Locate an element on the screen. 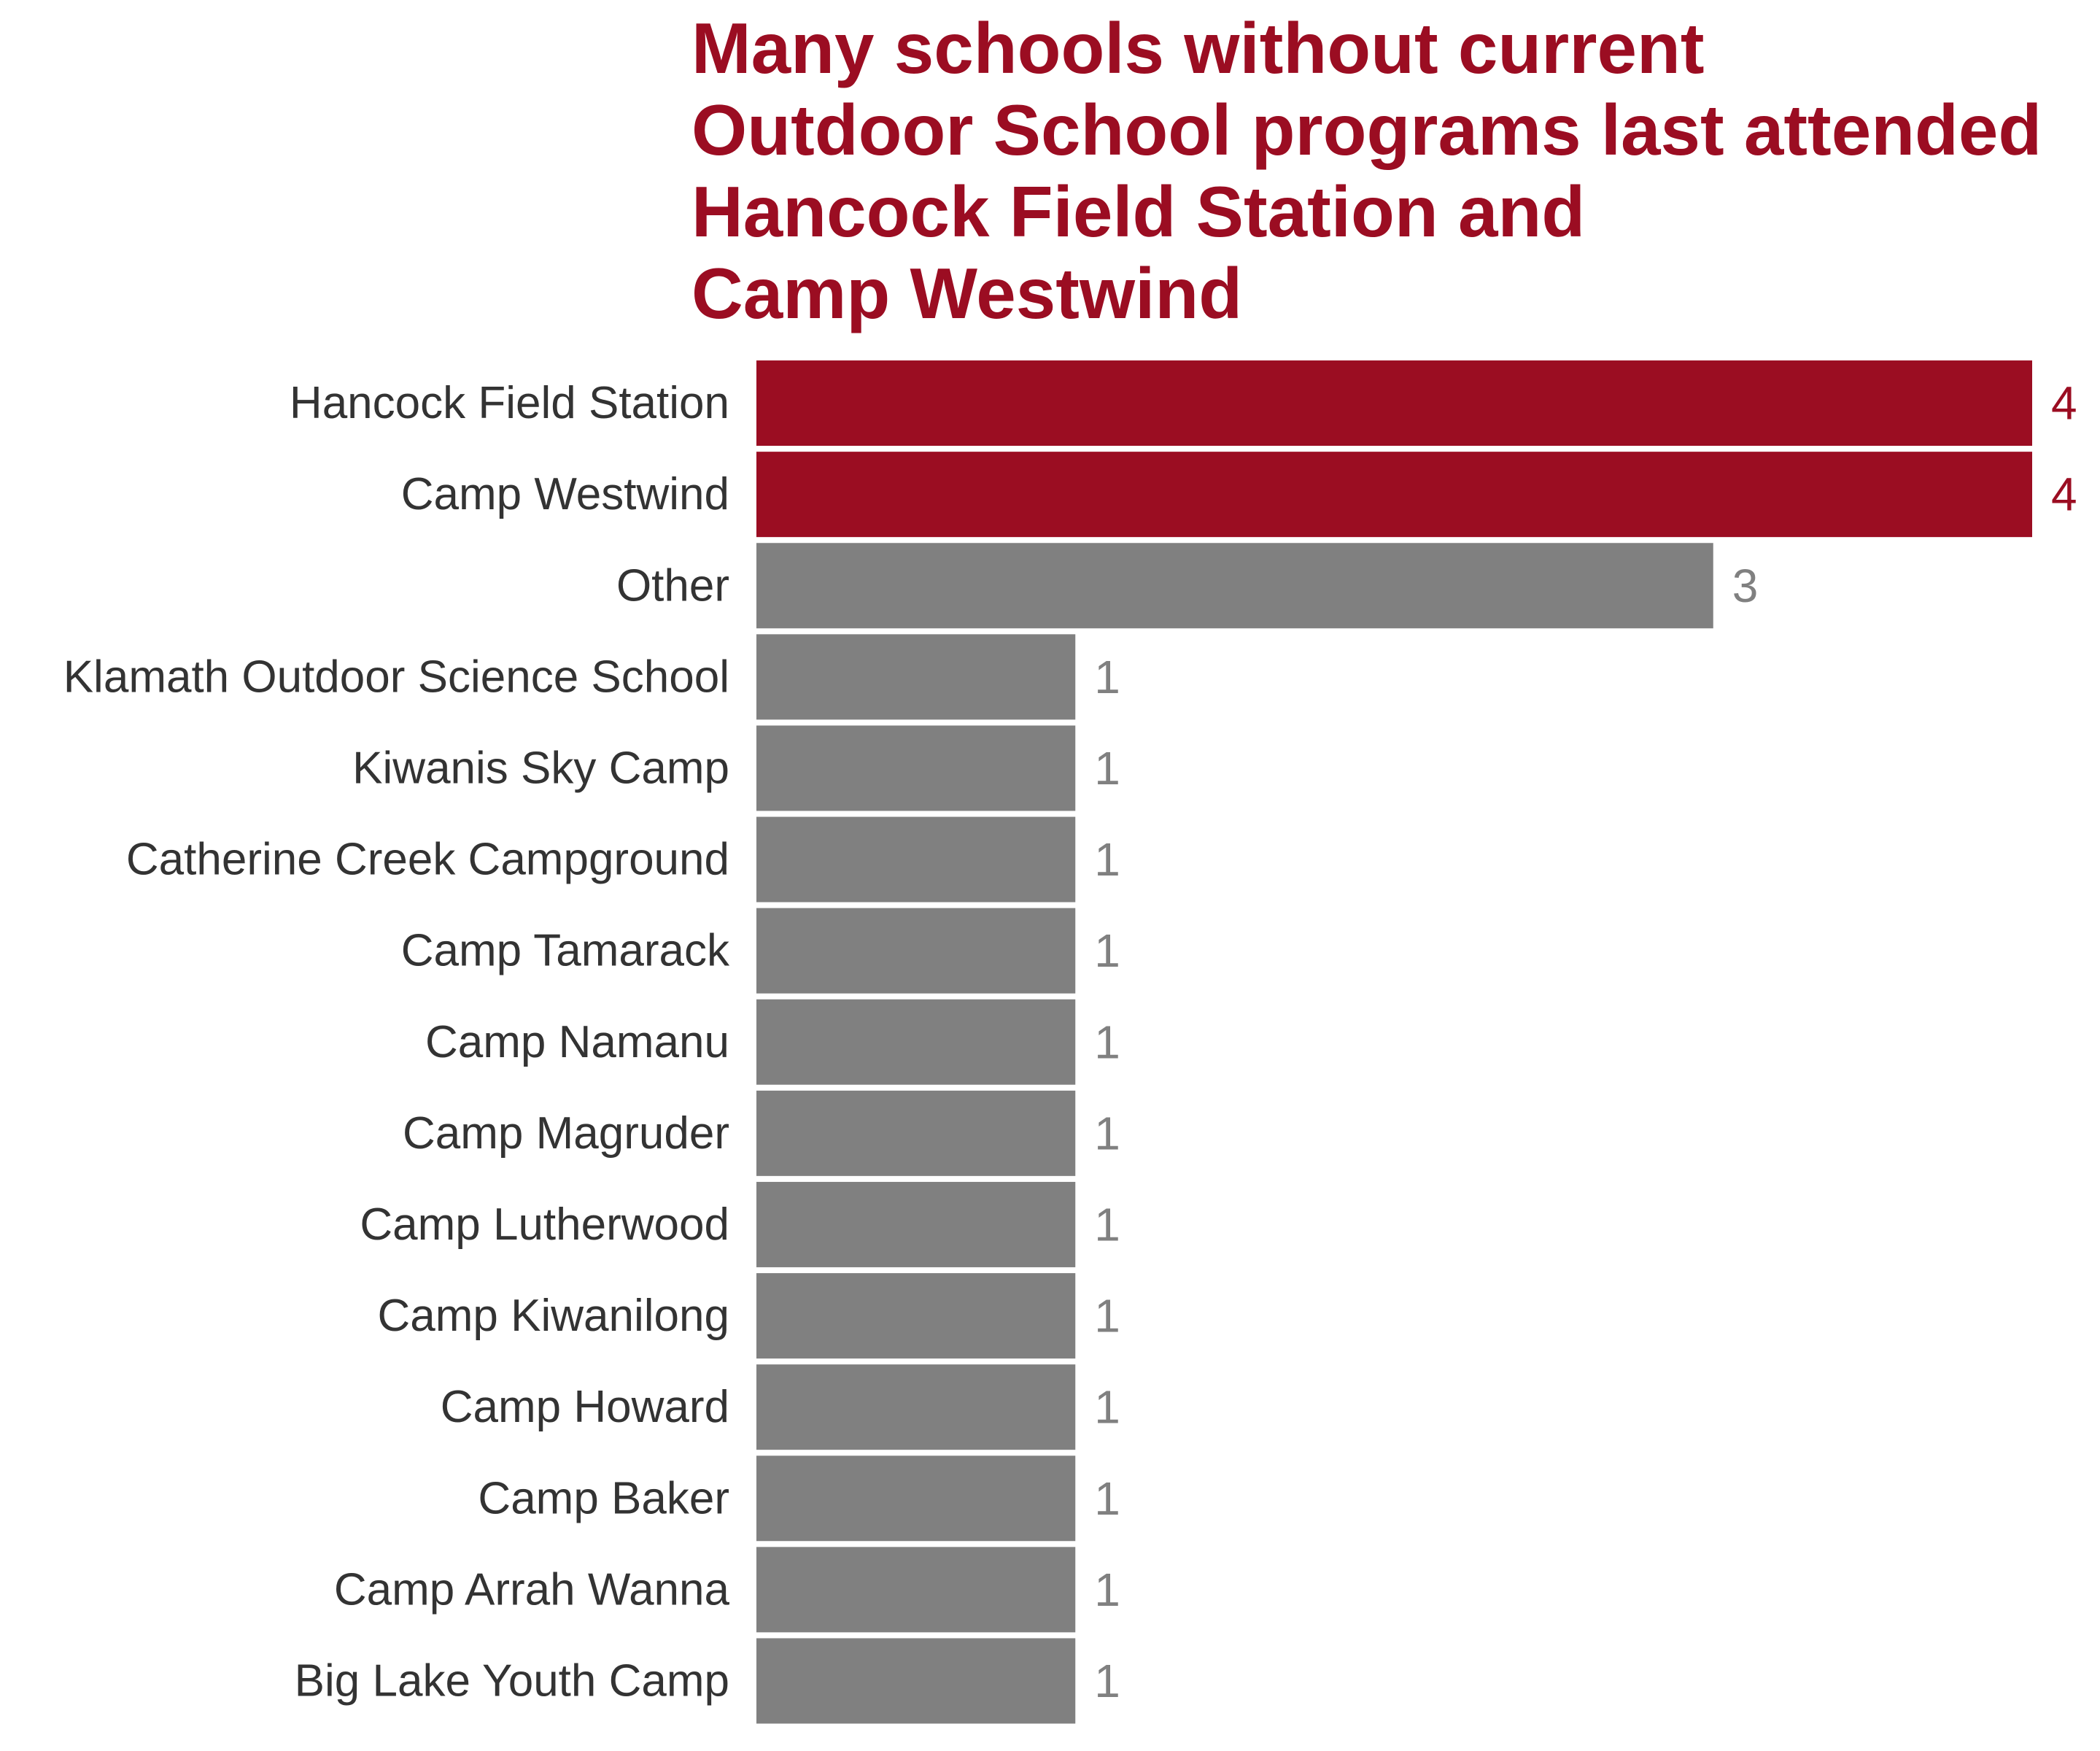  value-label-5: 1 is located at coordinates (1107, 859).